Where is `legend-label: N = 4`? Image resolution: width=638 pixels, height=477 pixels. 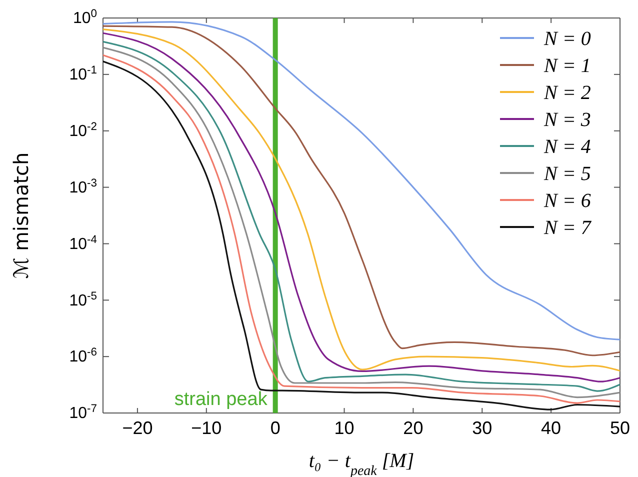 legend-label: N = 4 is located at coordinates (567, 147).